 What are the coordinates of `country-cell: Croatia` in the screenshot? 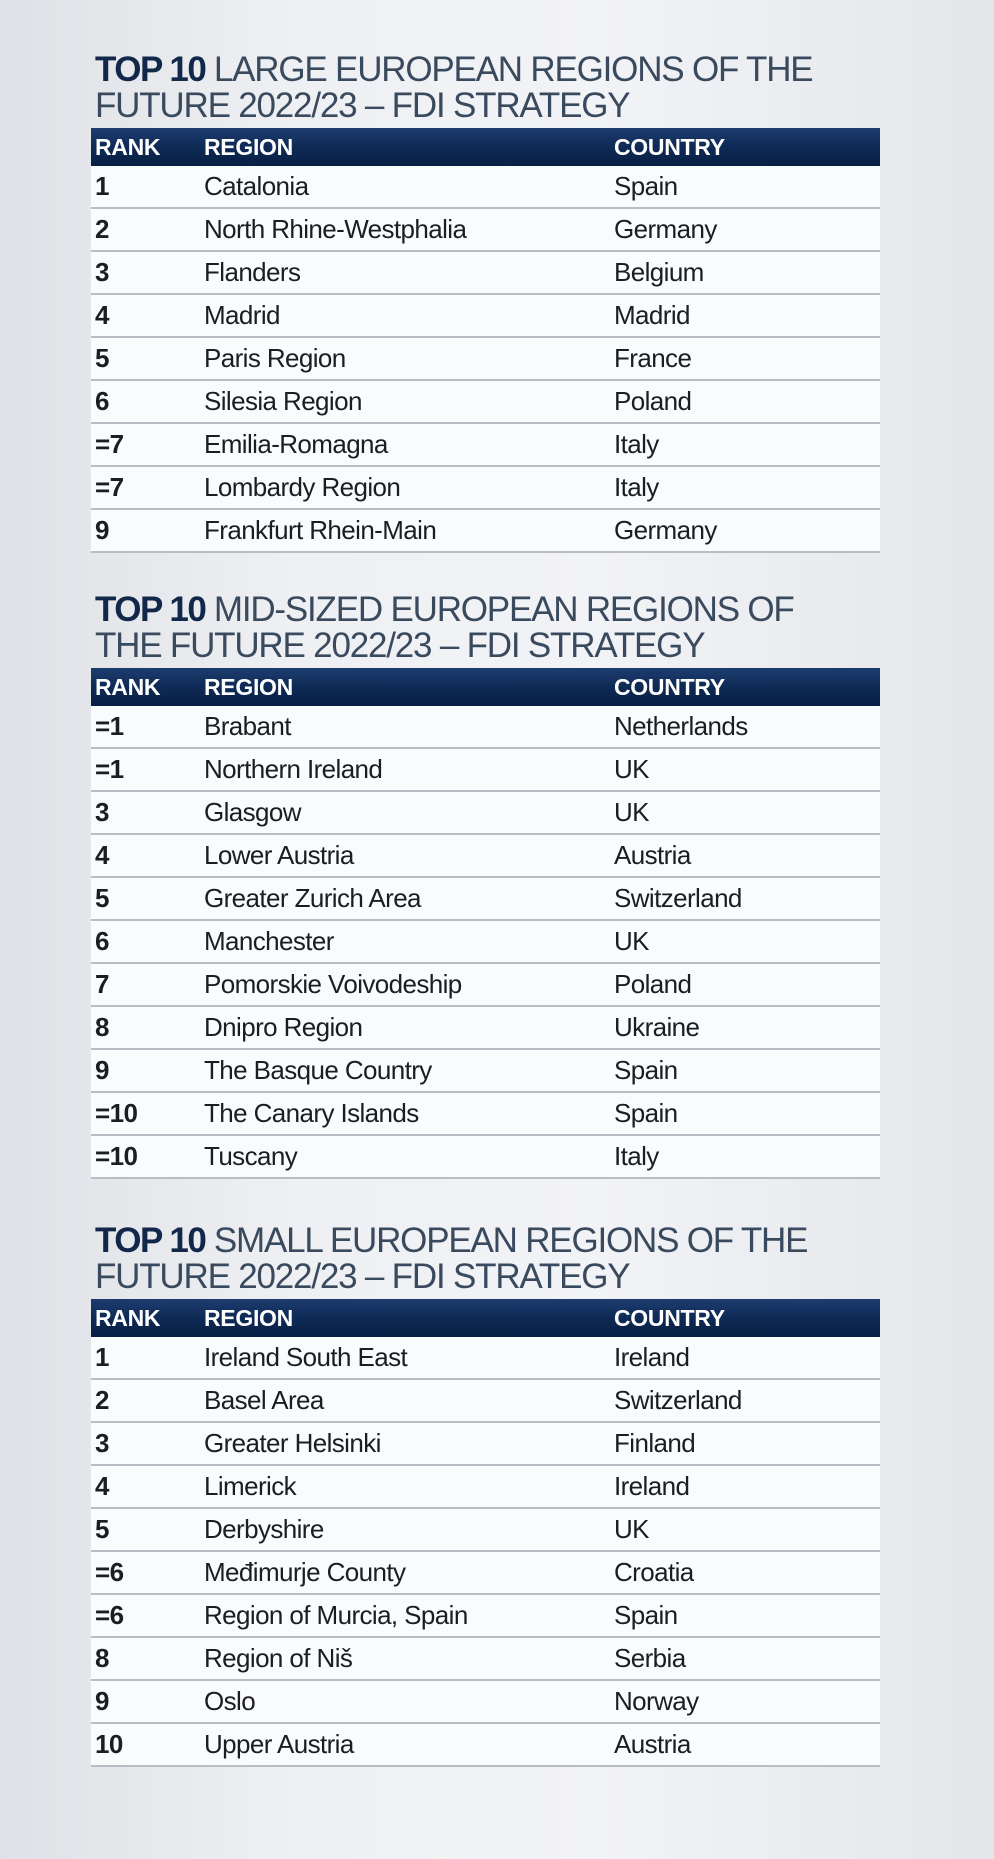 It's located at (654, 1572).